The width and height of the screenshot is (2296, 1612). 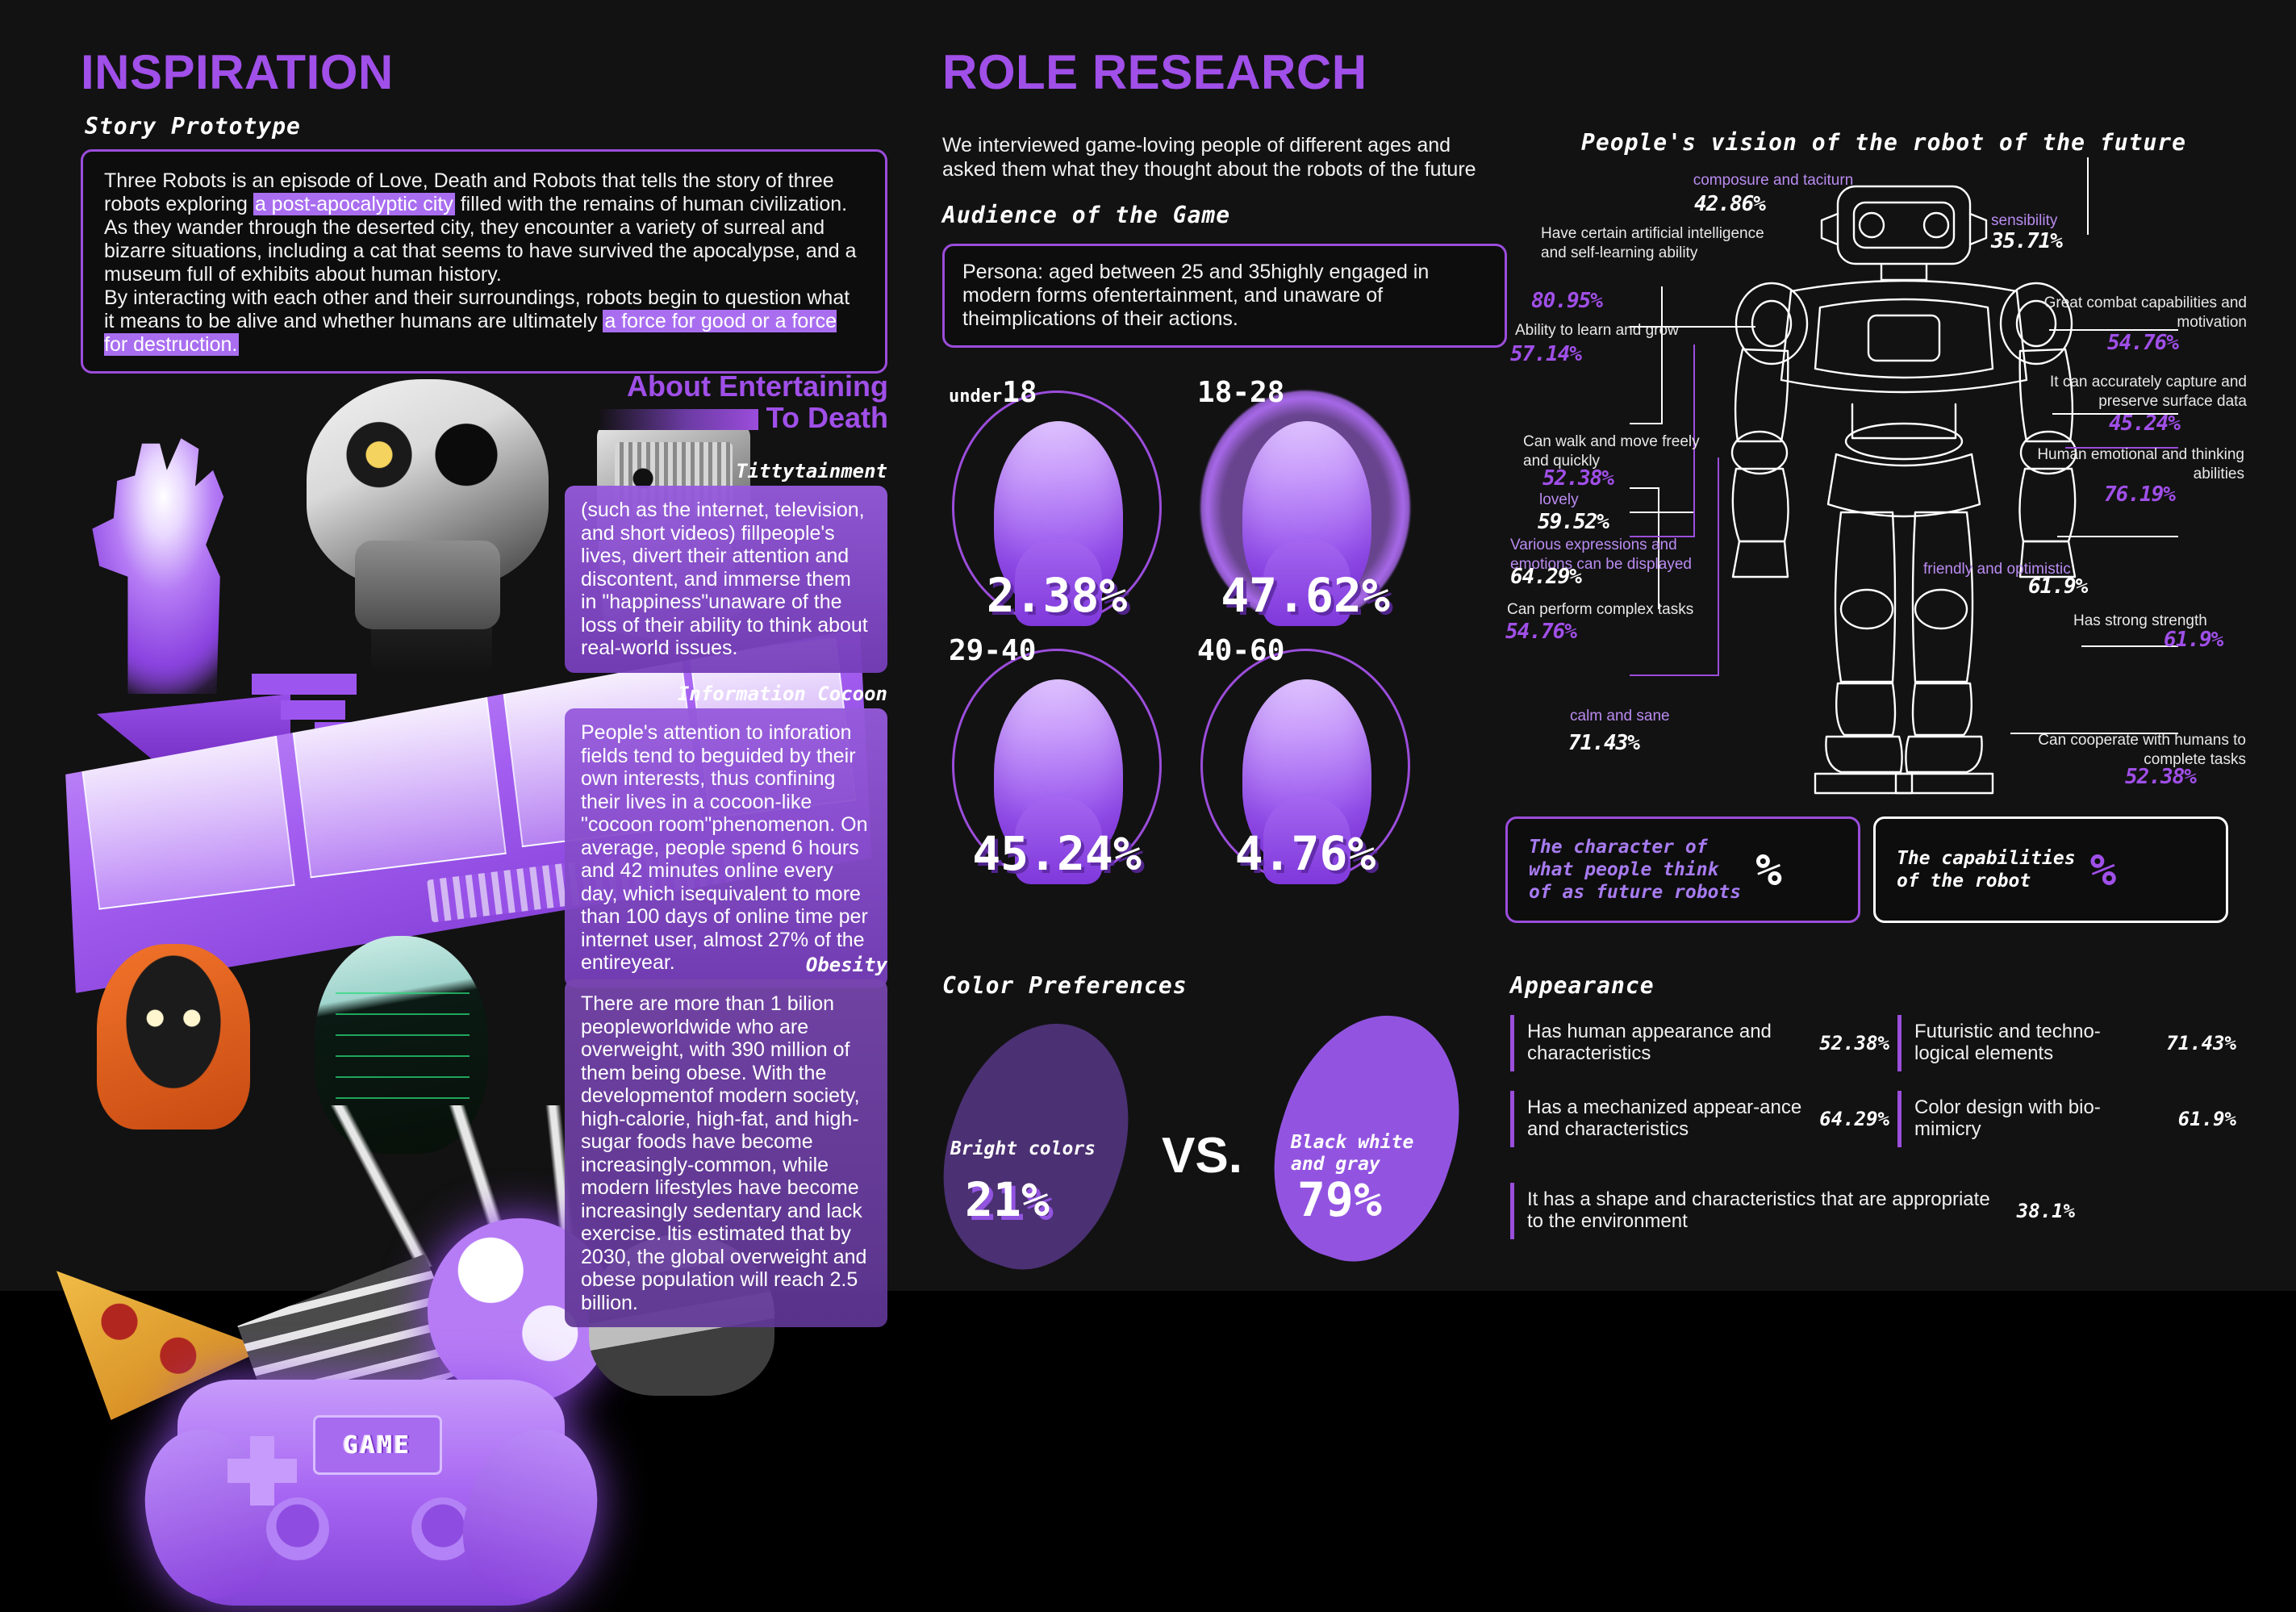 I want to click on color-pref-right-name: Black white and gray, so click(x=1352, y=1154).